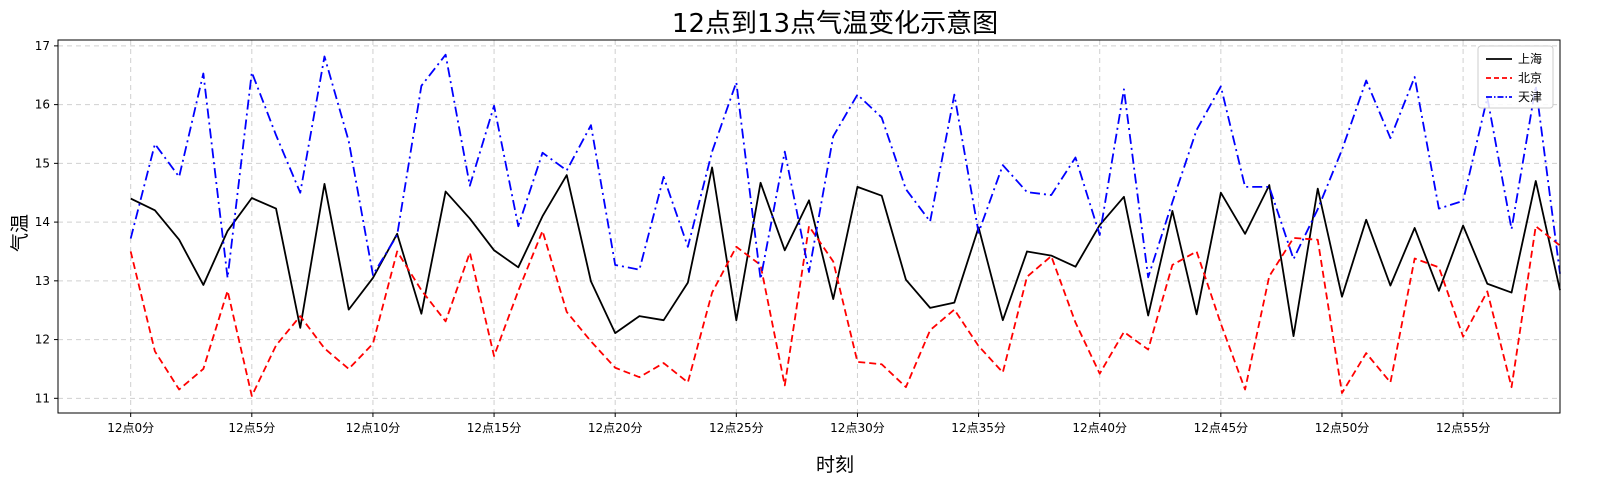 The image size is (1618, 483). Describe the element at coordinates (373, 428) in the screenshot. I see `x-tick-label: 12点10分` at that location.